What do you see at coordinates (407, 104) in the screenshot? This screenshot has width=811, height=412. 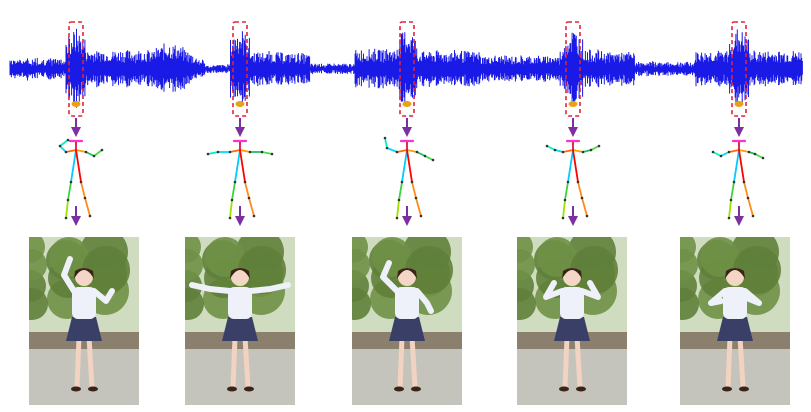 I see `beat-marker` at bounding box center [407, 104].